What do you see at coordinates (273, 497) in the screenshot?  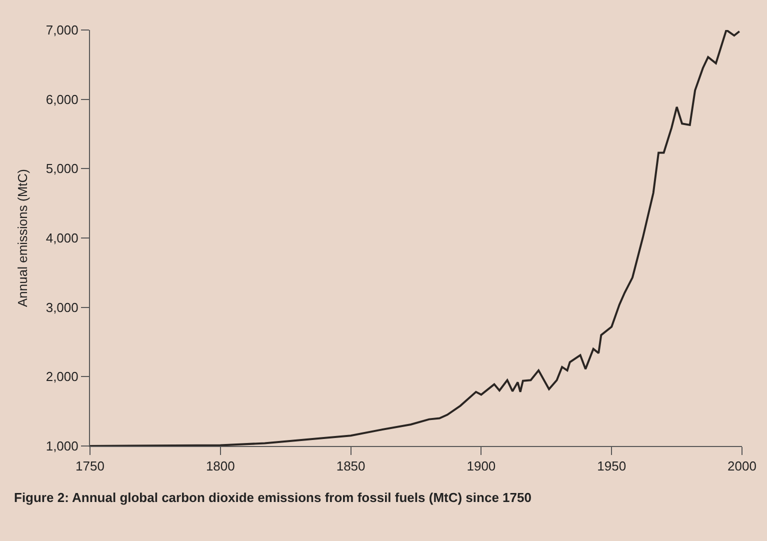 I see `caption: Figure 2: Annual global carbon dioxide emissions from fossil fuels (MtC) since 1750` at bounding box center [273, 497].